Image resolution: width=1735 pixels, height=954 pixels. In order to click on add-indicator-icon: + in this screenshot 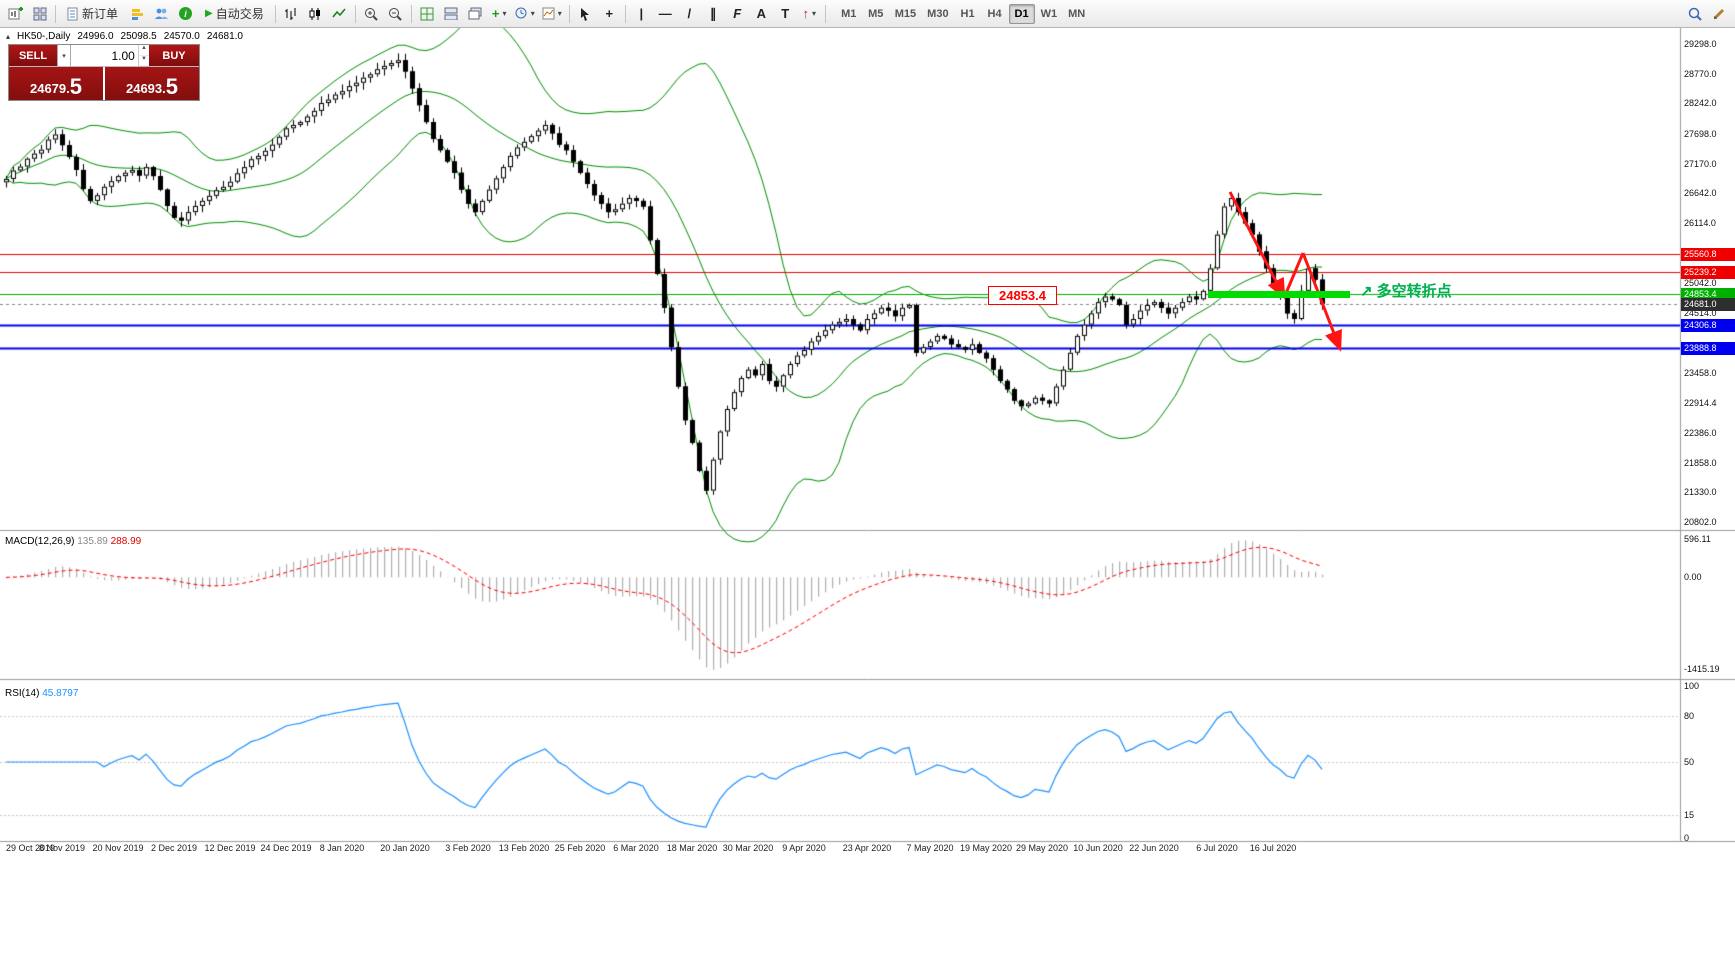, I will do `click(495, 13)`.